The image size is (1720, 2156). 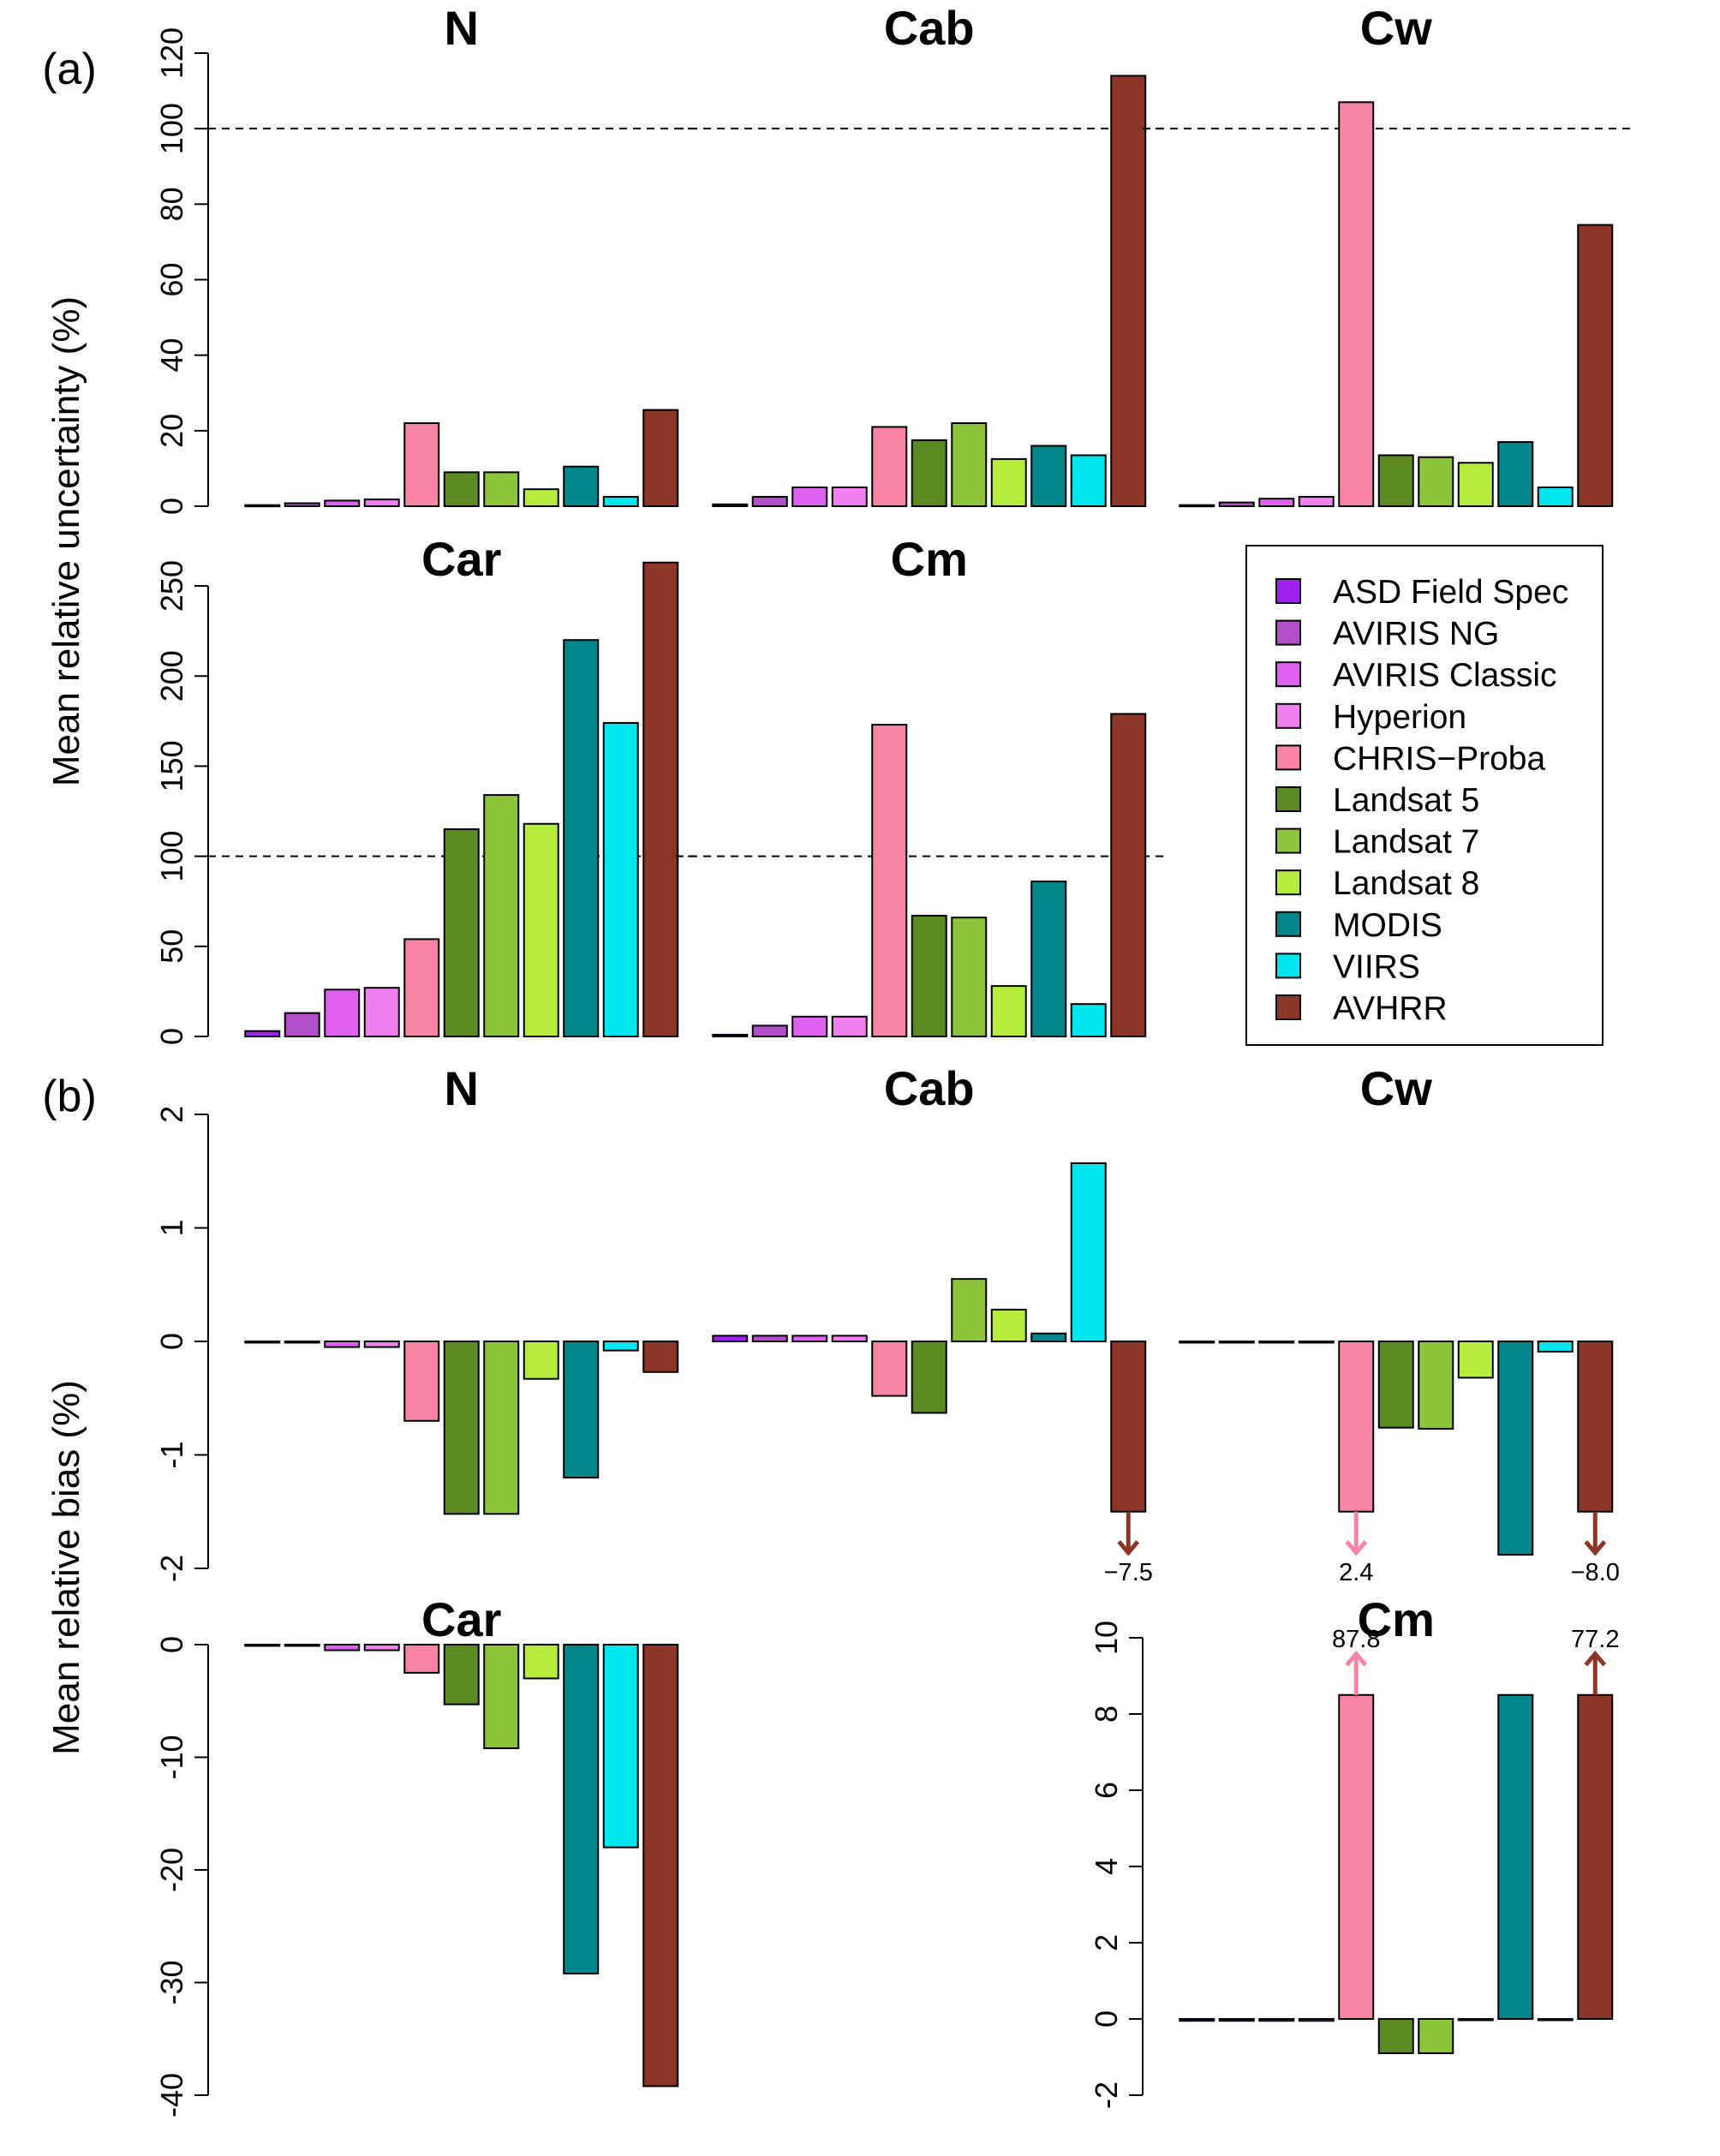 I want to click on legend-label: VIIRS, so click(x=1376, y=966).